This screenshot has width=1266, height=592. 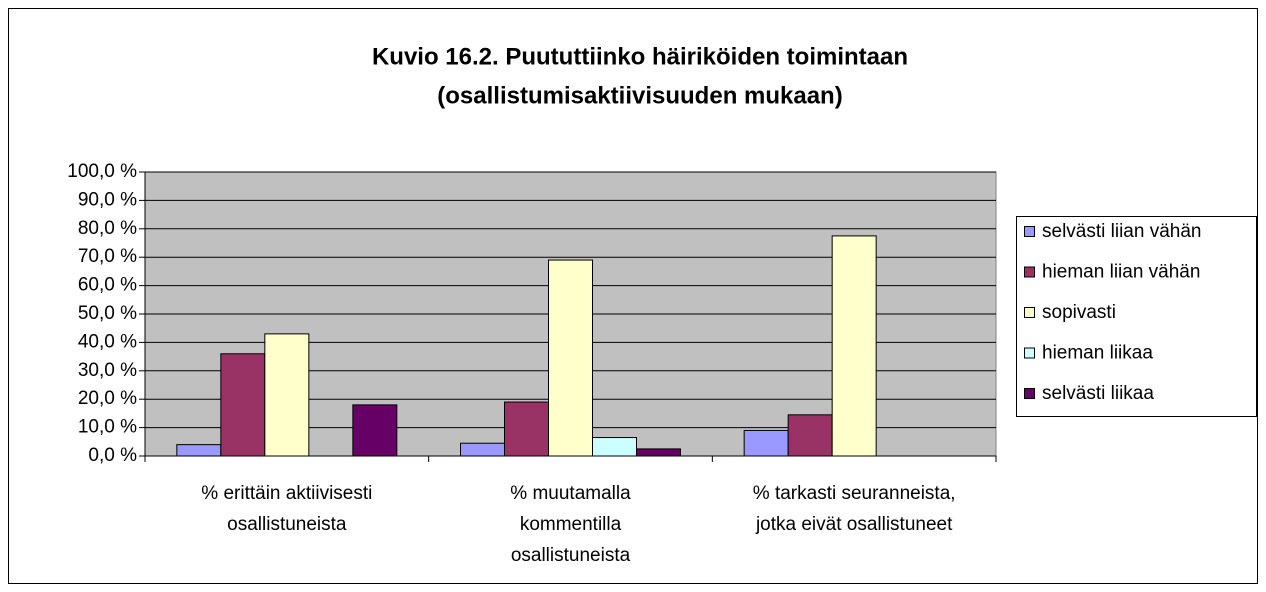 I want to click on legend-box, so click(x=1136, y=316).